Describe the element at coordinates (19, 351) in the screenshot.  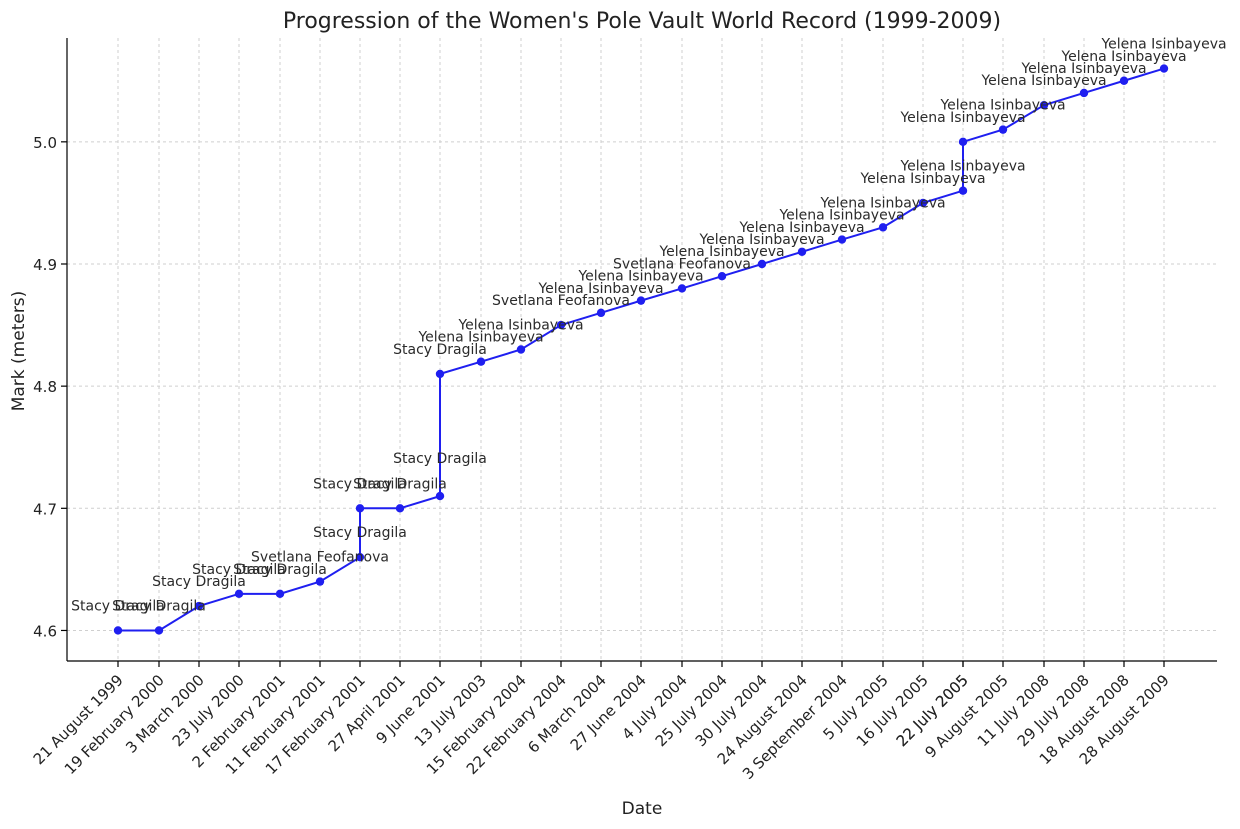
I see `y-axis-label: Mark (meters)` at that location.